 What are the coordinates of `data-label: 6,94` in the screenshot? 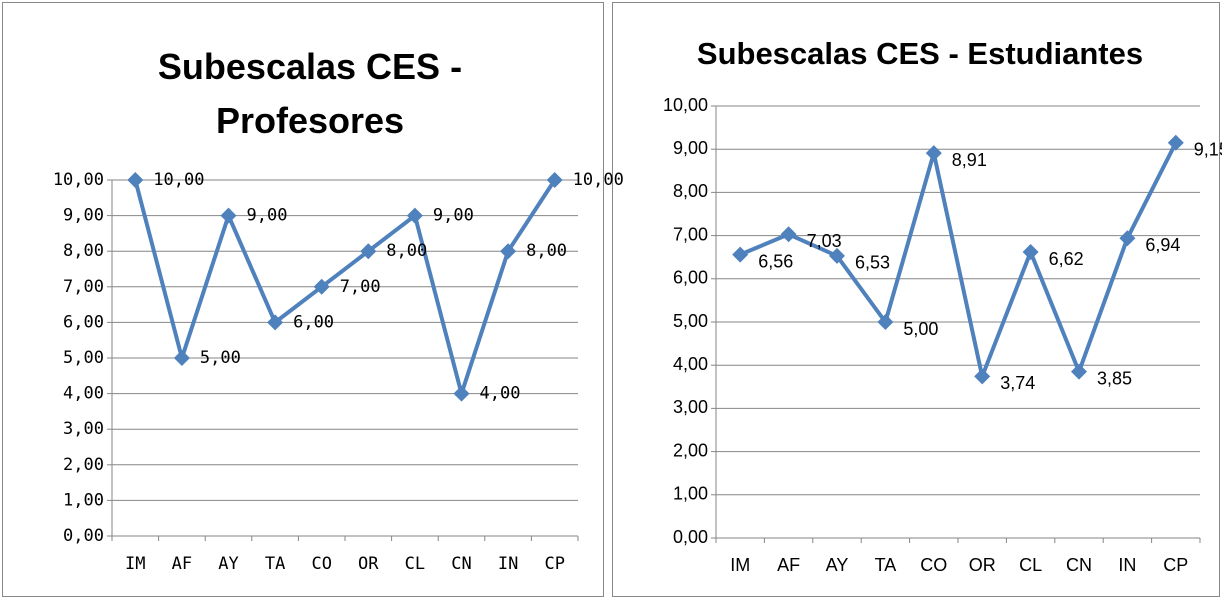 It's located at (1162, 245).